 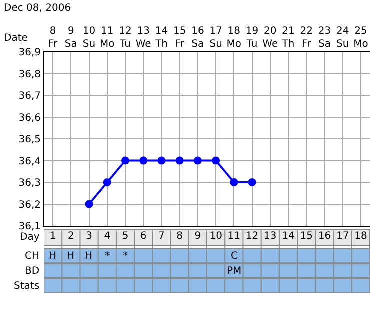 I want to click on y-tick-label: 36,2, so click(x=29, y=205).